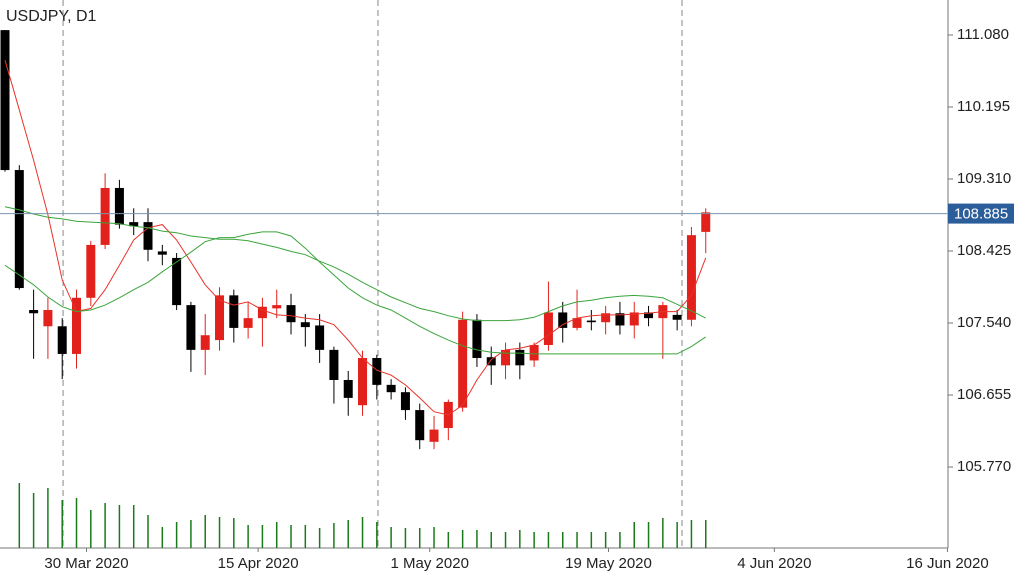  What do you see at coordinates (984, 322) in the screenshot?
I see `y-tick-label: 107.540` at bounding box center [984, 322].